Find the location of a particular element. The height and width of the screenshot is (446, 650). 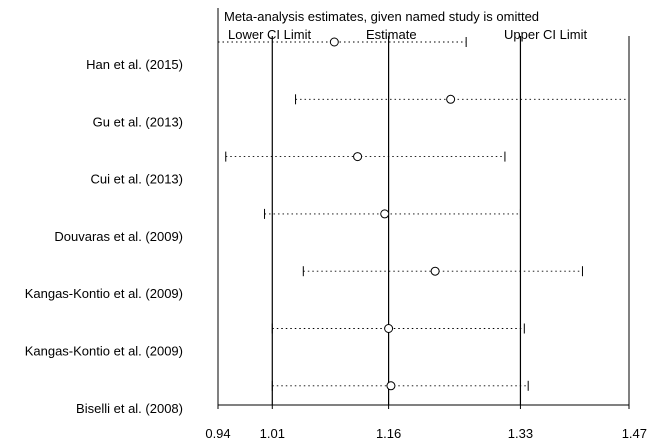

x-axis: 0.94 1.01 1.16 1.33 1.47 is located at coordinates (426, 422).